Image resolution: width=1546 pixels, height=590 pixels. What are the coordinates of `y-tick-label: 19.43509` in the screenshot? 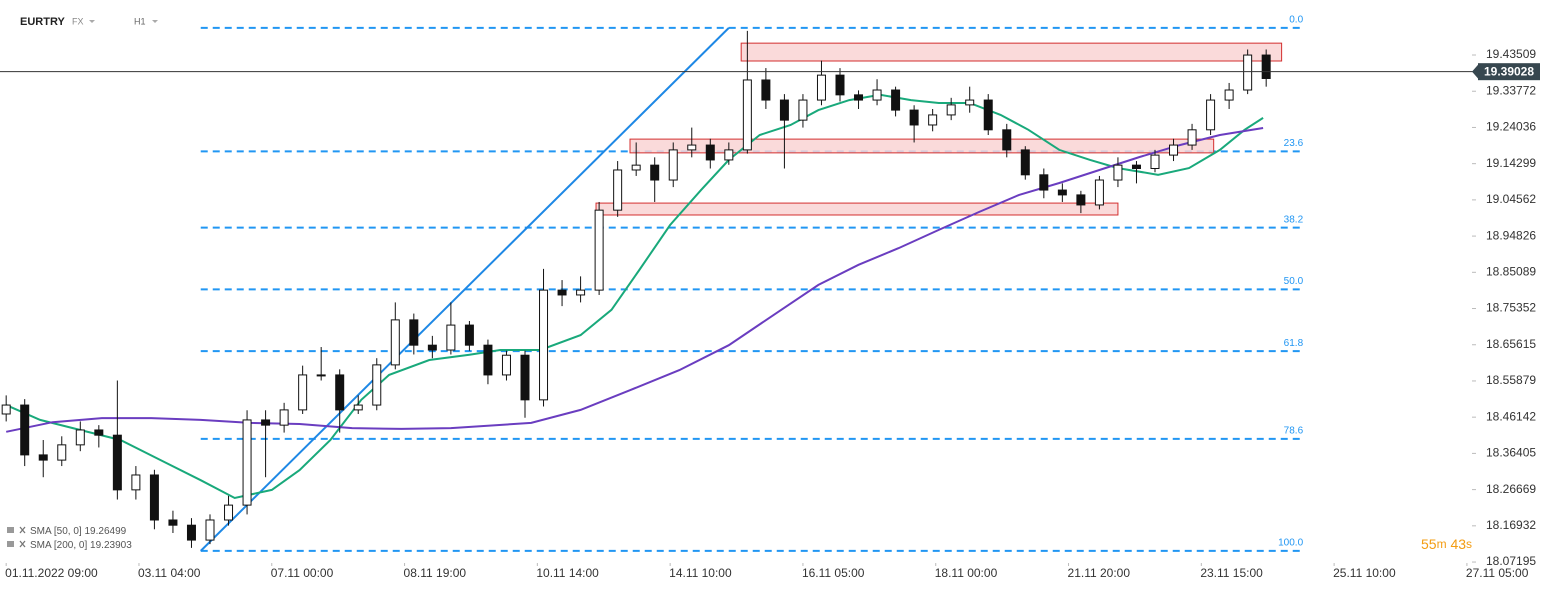 It's located at (1511, 54).